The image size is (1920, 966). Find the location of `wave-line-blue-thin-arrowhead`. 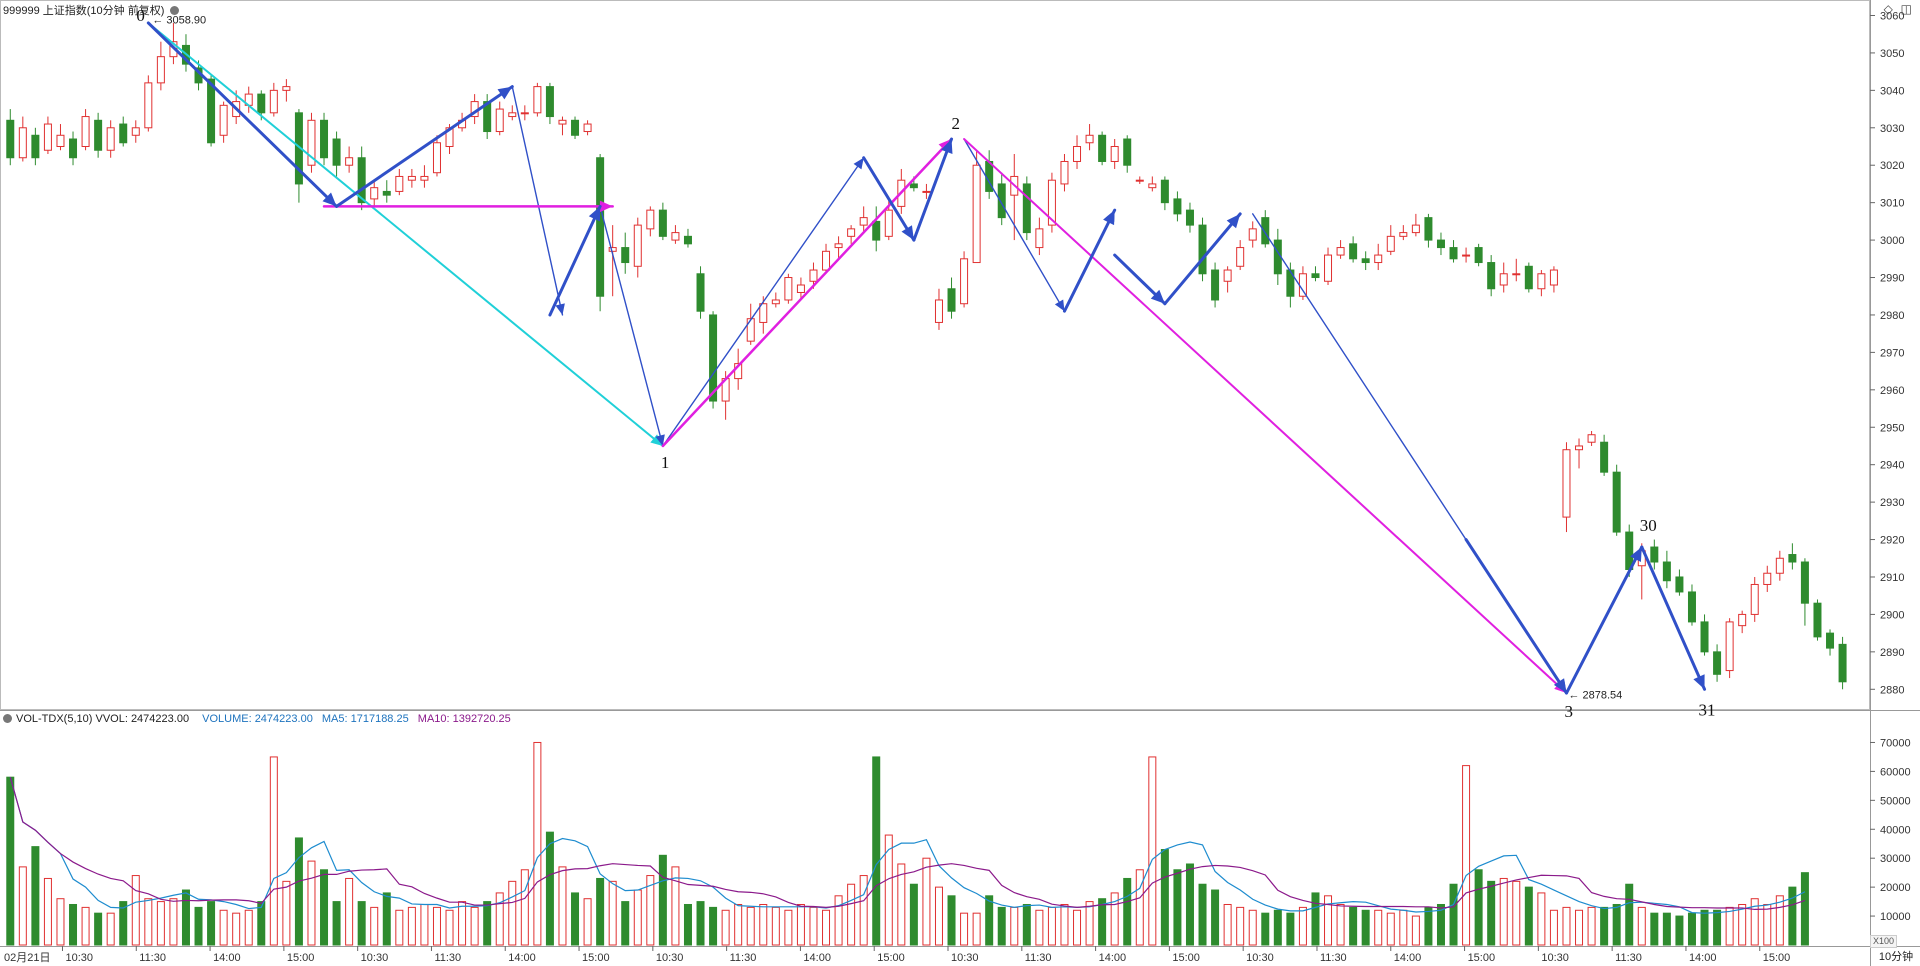

wave-line-blue-thin-arrowhead is located at coordinates (858, 163).